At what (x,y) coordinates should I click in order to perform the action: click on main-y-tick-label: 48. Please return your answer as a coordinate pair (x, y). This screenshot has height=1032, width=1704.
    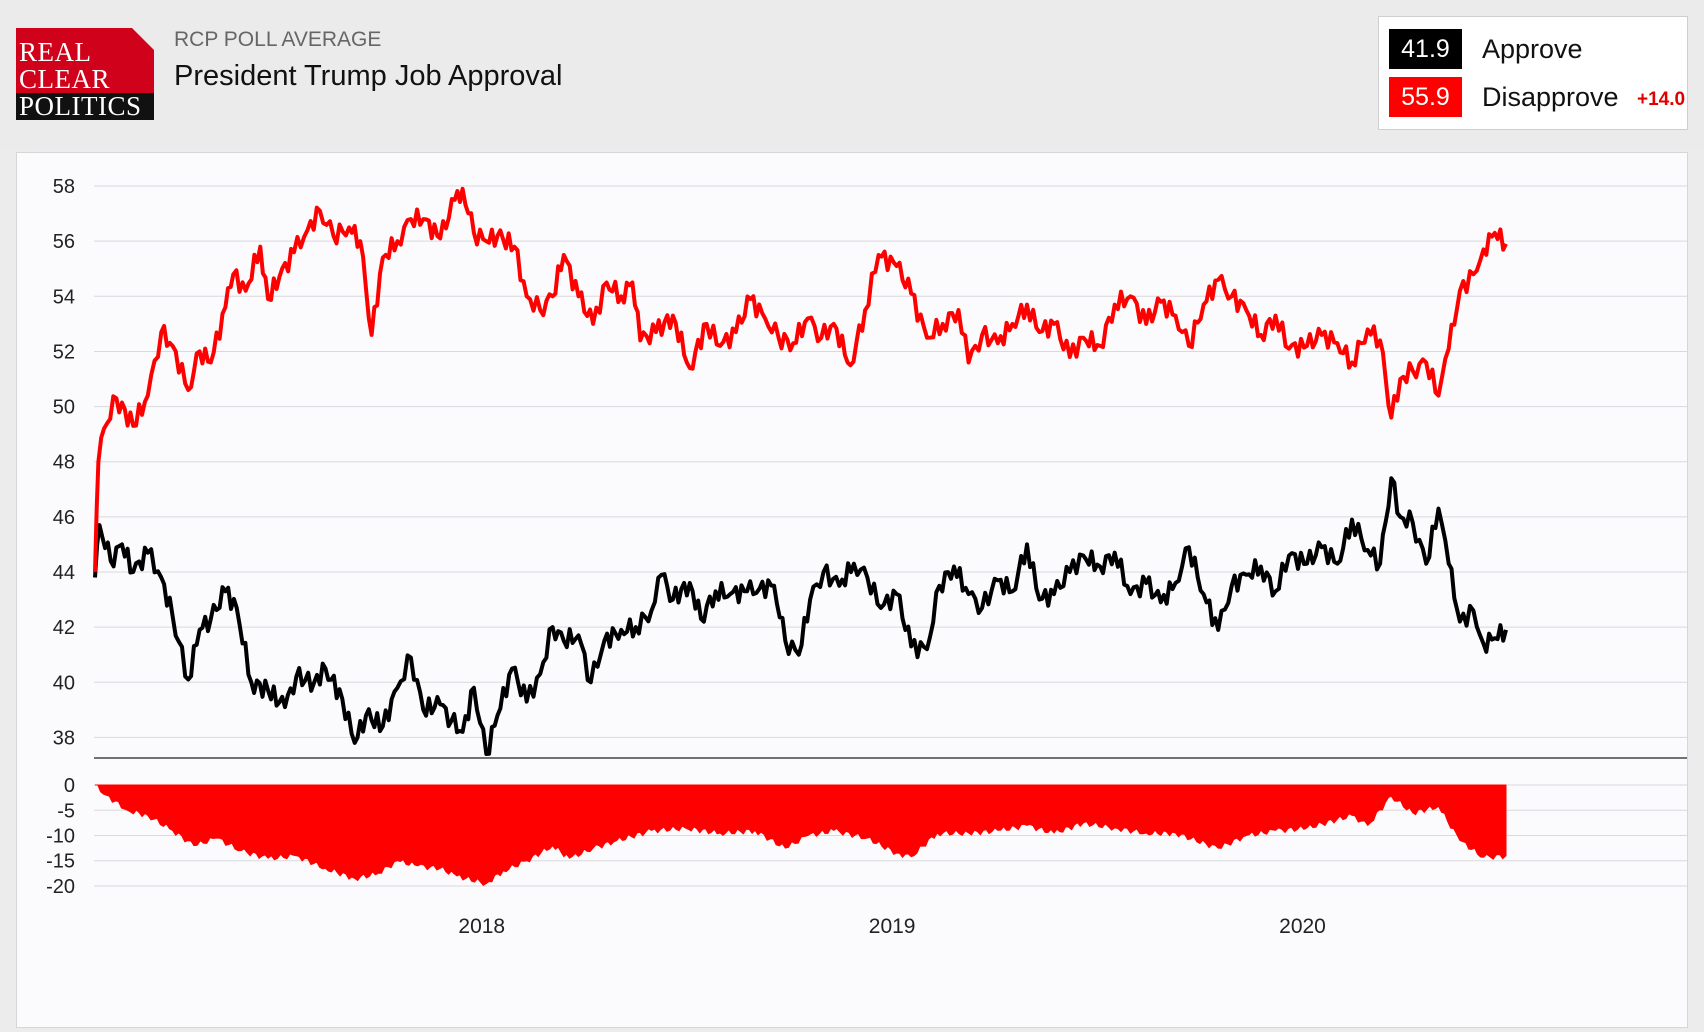
    Looking at the image, I should click on (64, 463).